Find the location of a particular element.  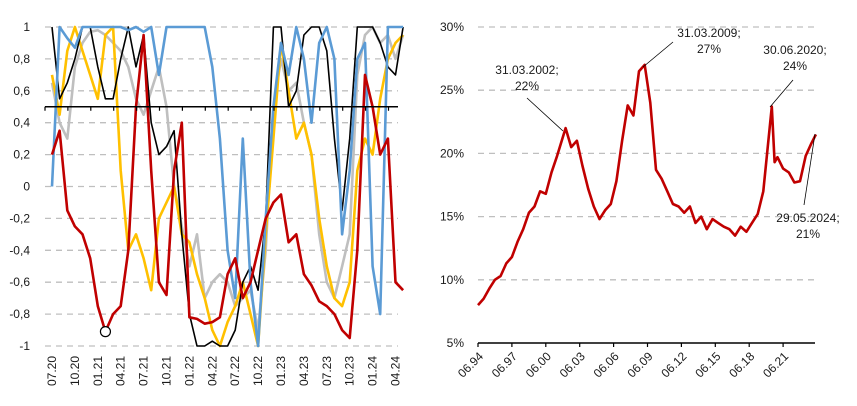

annotation-value: 21% is located at coordinates (808, 234).